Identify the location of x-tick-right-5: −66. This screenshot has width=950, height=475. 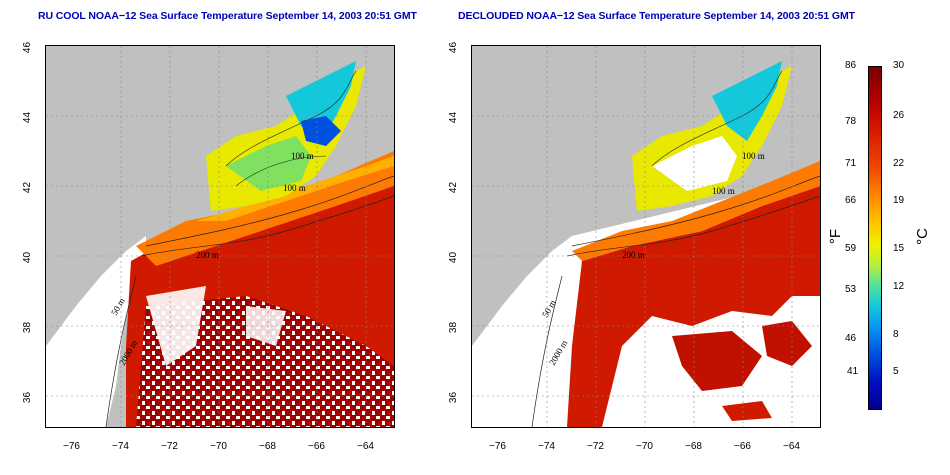
(742, 446).